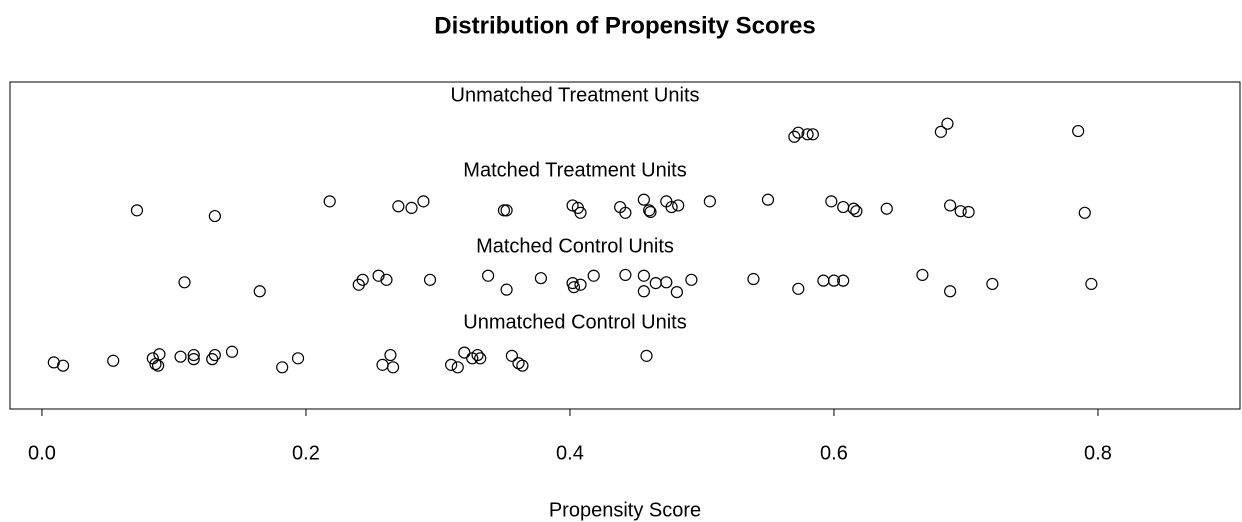  Describe the element at coordinates (575, 95) in the screenshot. I see `group-label: Unmatched Treatment Units` at that location.